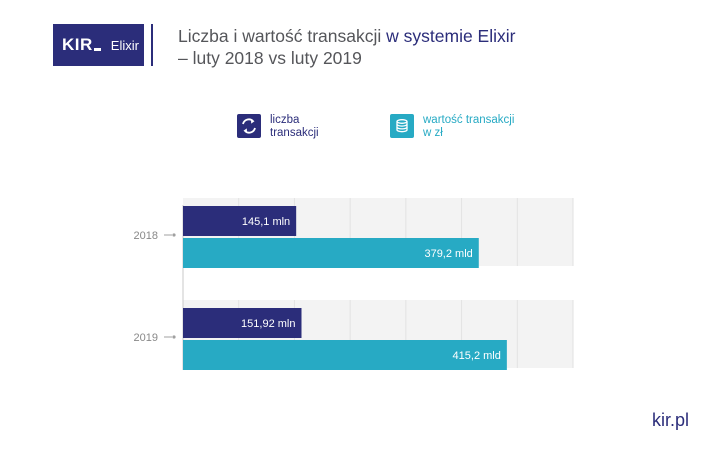 Image resolution: width=711 pixels, height=450 pixels. I want to click on legend-item-value: wartość transakcji w zł, so click(454, 127).